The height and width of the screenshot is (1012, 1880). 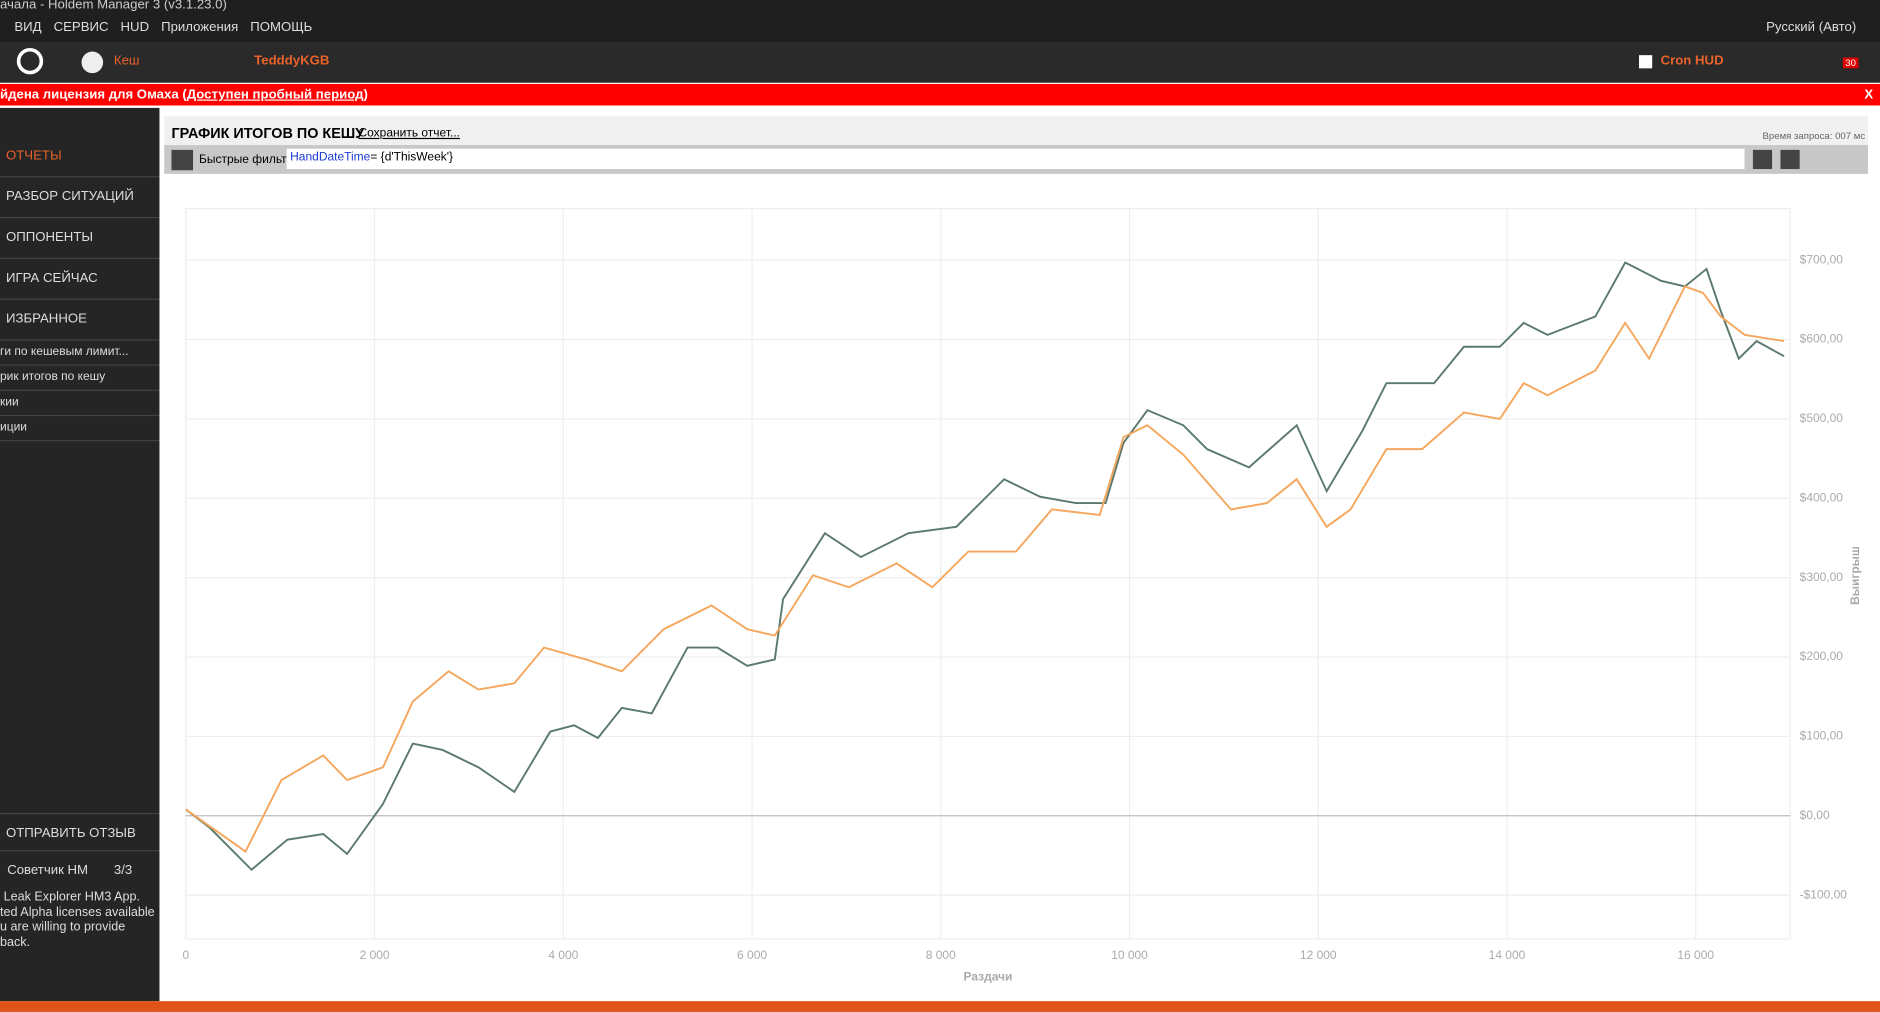 I want to click on y-tick-label: $300,00, so click(x=1822, y=577).